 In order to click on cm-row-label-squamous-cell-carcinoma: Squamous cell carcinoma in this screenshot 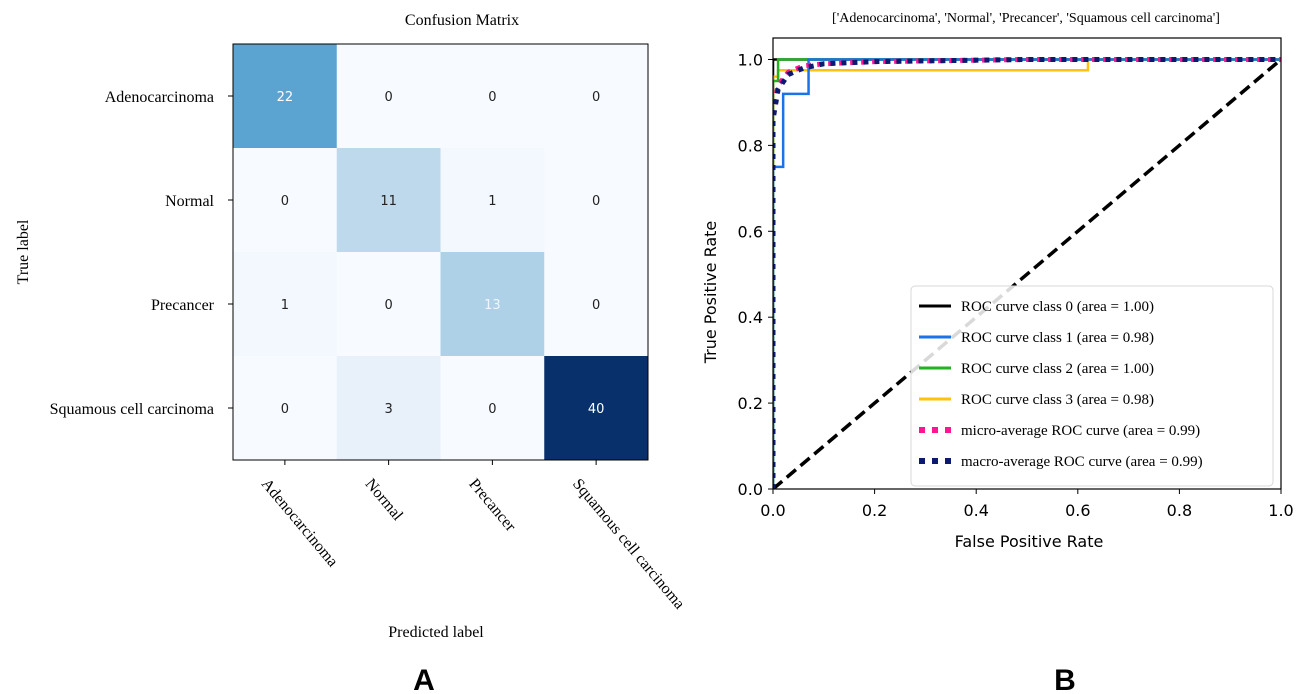, I will do `click(132, 409)`.